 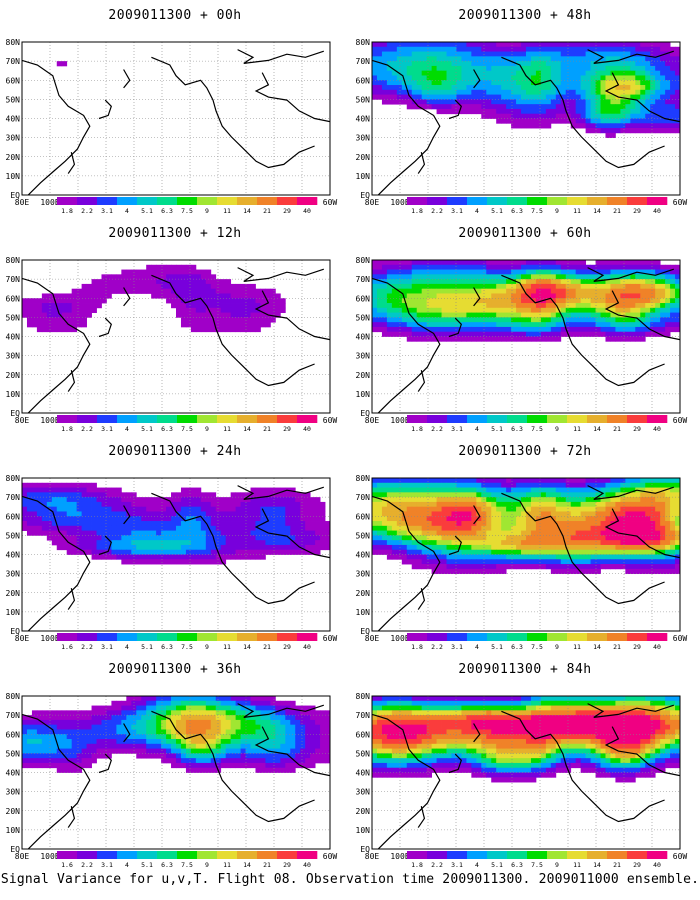 What do you see at coordinates (526, 336) in the screenshot?
I see `plot-frame` at bounding box center [526, 336].